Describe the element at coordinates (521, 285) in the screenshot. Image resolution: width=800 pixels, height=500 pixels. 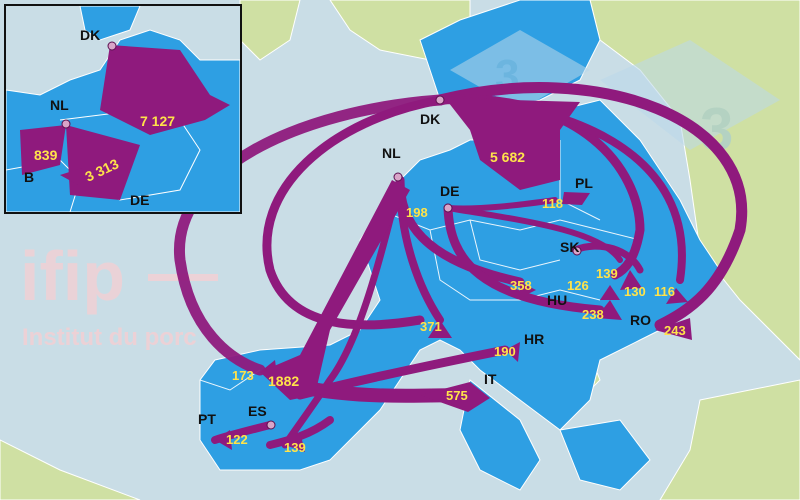
I see `flow-label-nl-hu: 358` at that location.